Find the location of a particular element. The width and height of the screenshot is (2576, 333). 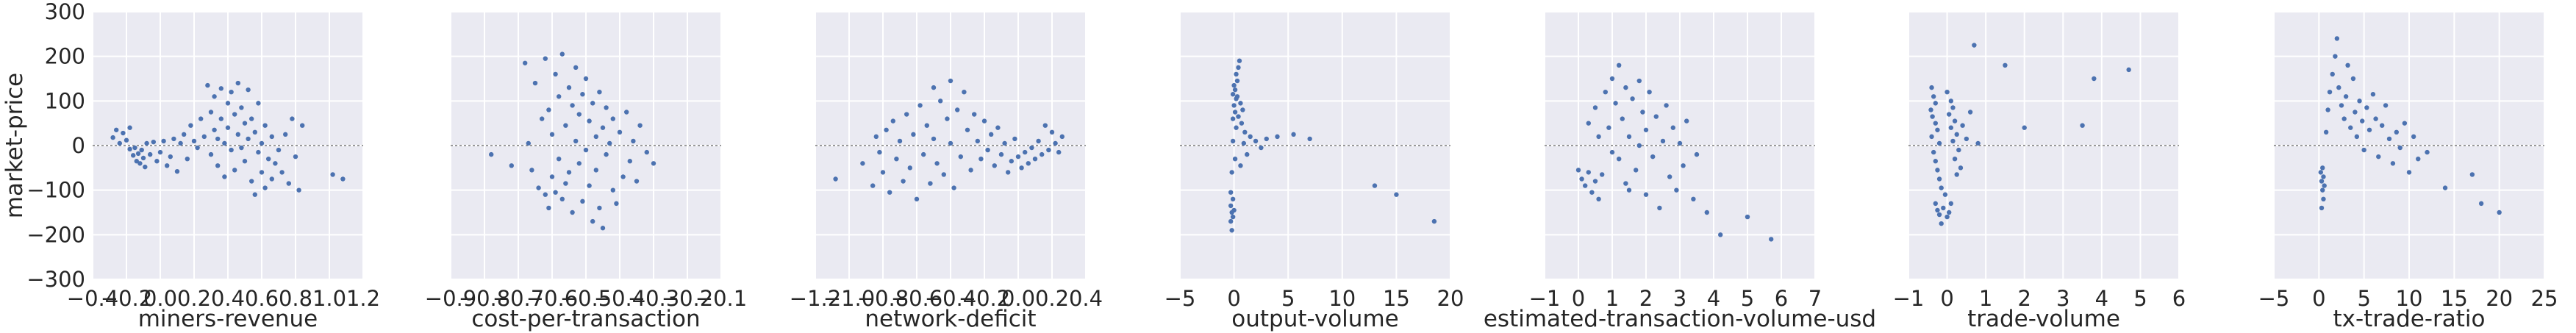

x-tick-label: 15 is located at coordinates (1396, 298).